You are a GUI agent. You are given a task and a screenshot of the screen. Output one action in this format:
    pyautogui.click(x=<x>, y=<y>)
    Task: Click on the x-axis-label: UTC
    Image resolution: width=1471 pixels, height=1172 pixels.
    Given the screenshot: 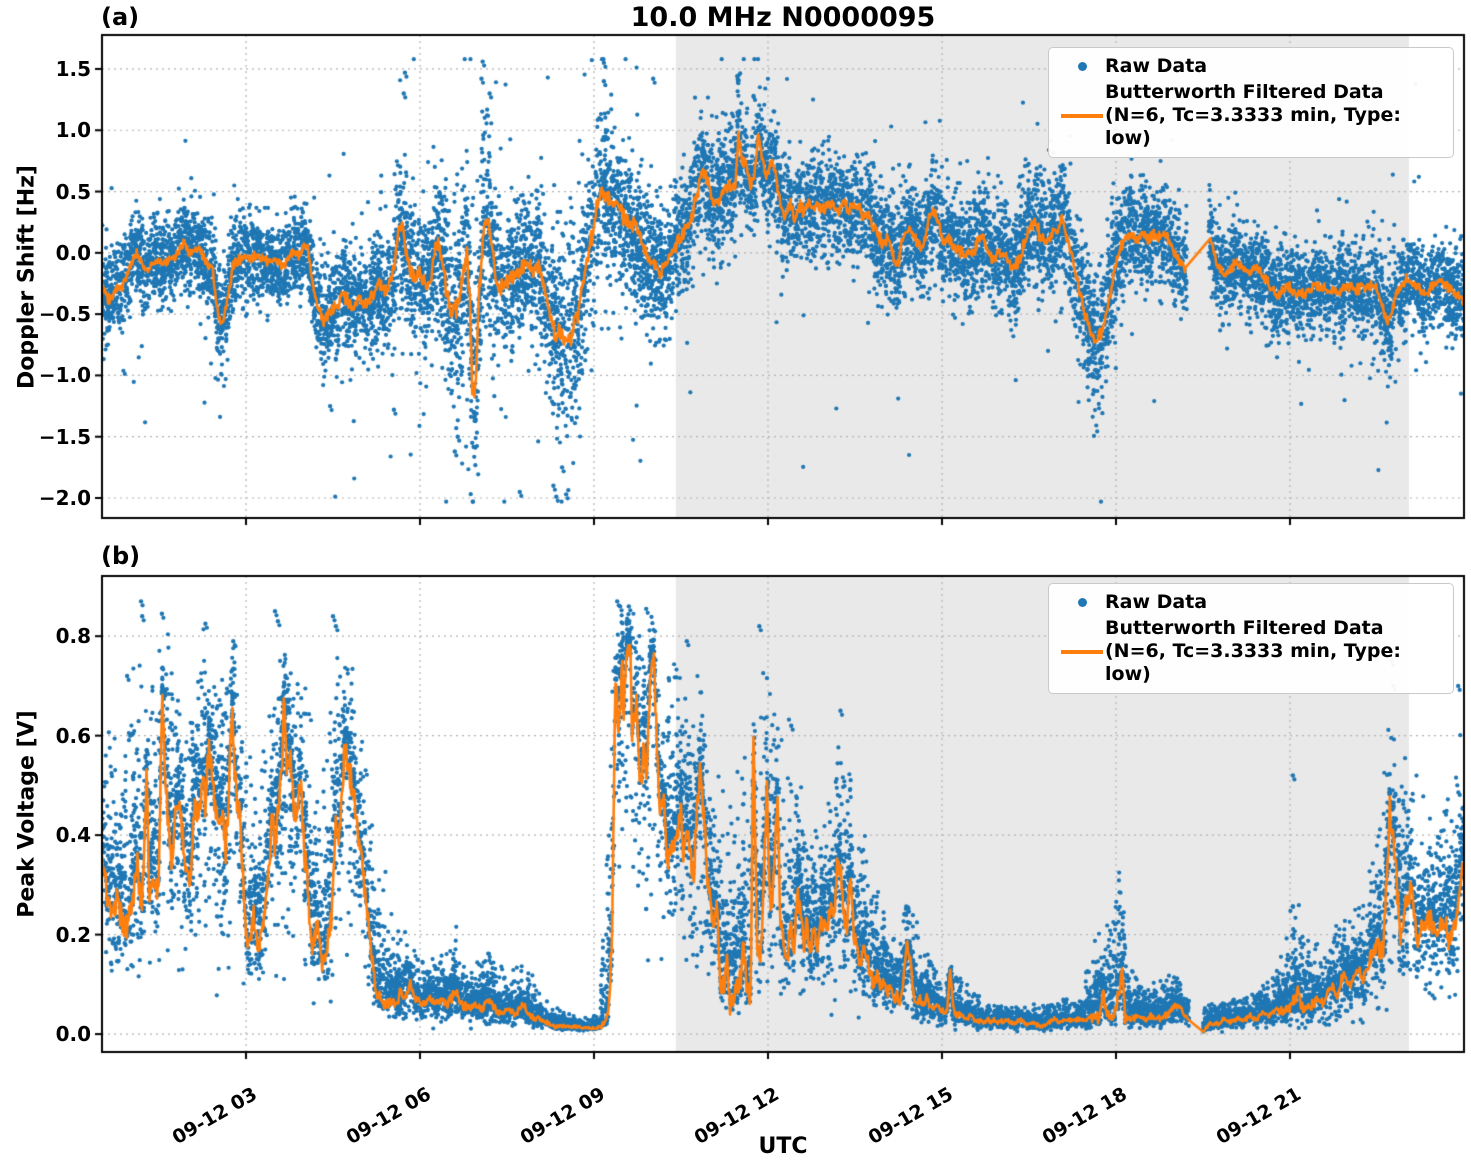 What is the action you would take?
    pyautogui.click(x=783, y=1146)
    